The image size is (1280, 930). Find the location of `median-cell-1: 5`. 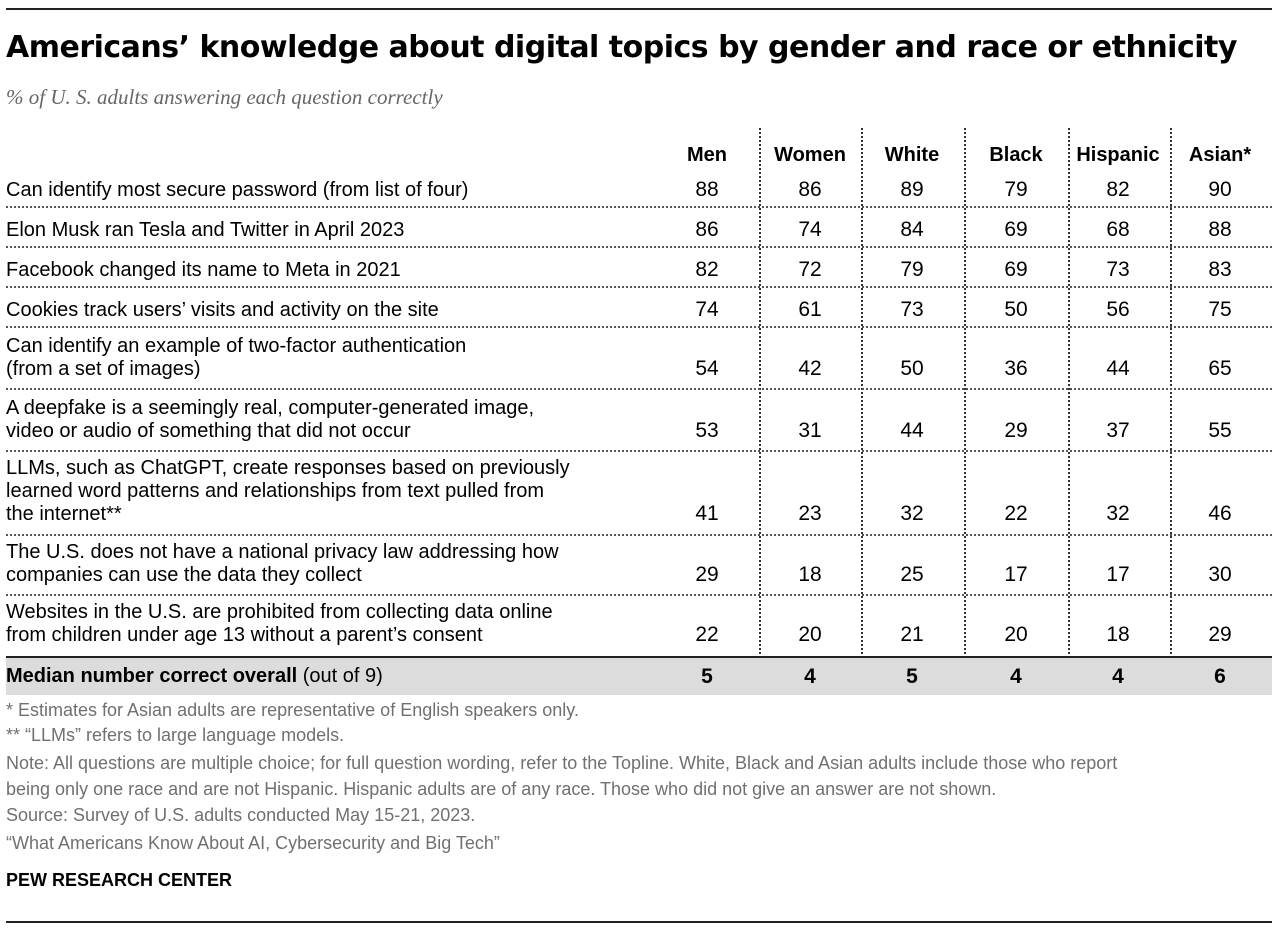

median-cell-1: 5 is located at coordinates (707, 676).